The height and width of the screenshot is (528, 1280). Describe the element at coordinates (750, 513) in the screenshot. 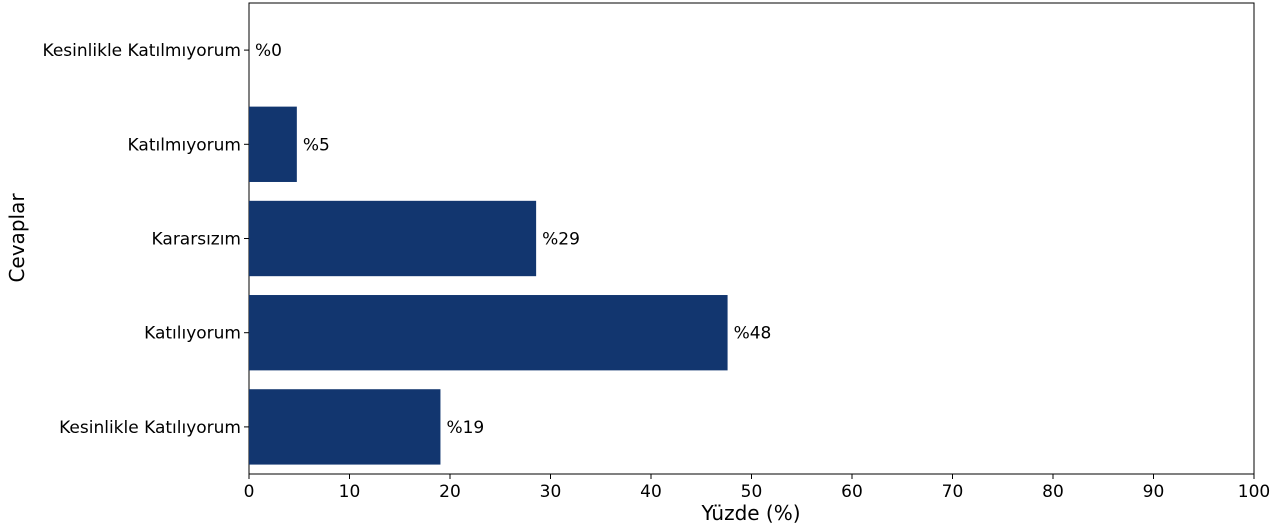

I see `x-axis-title: Yüzde (%)` at that location.